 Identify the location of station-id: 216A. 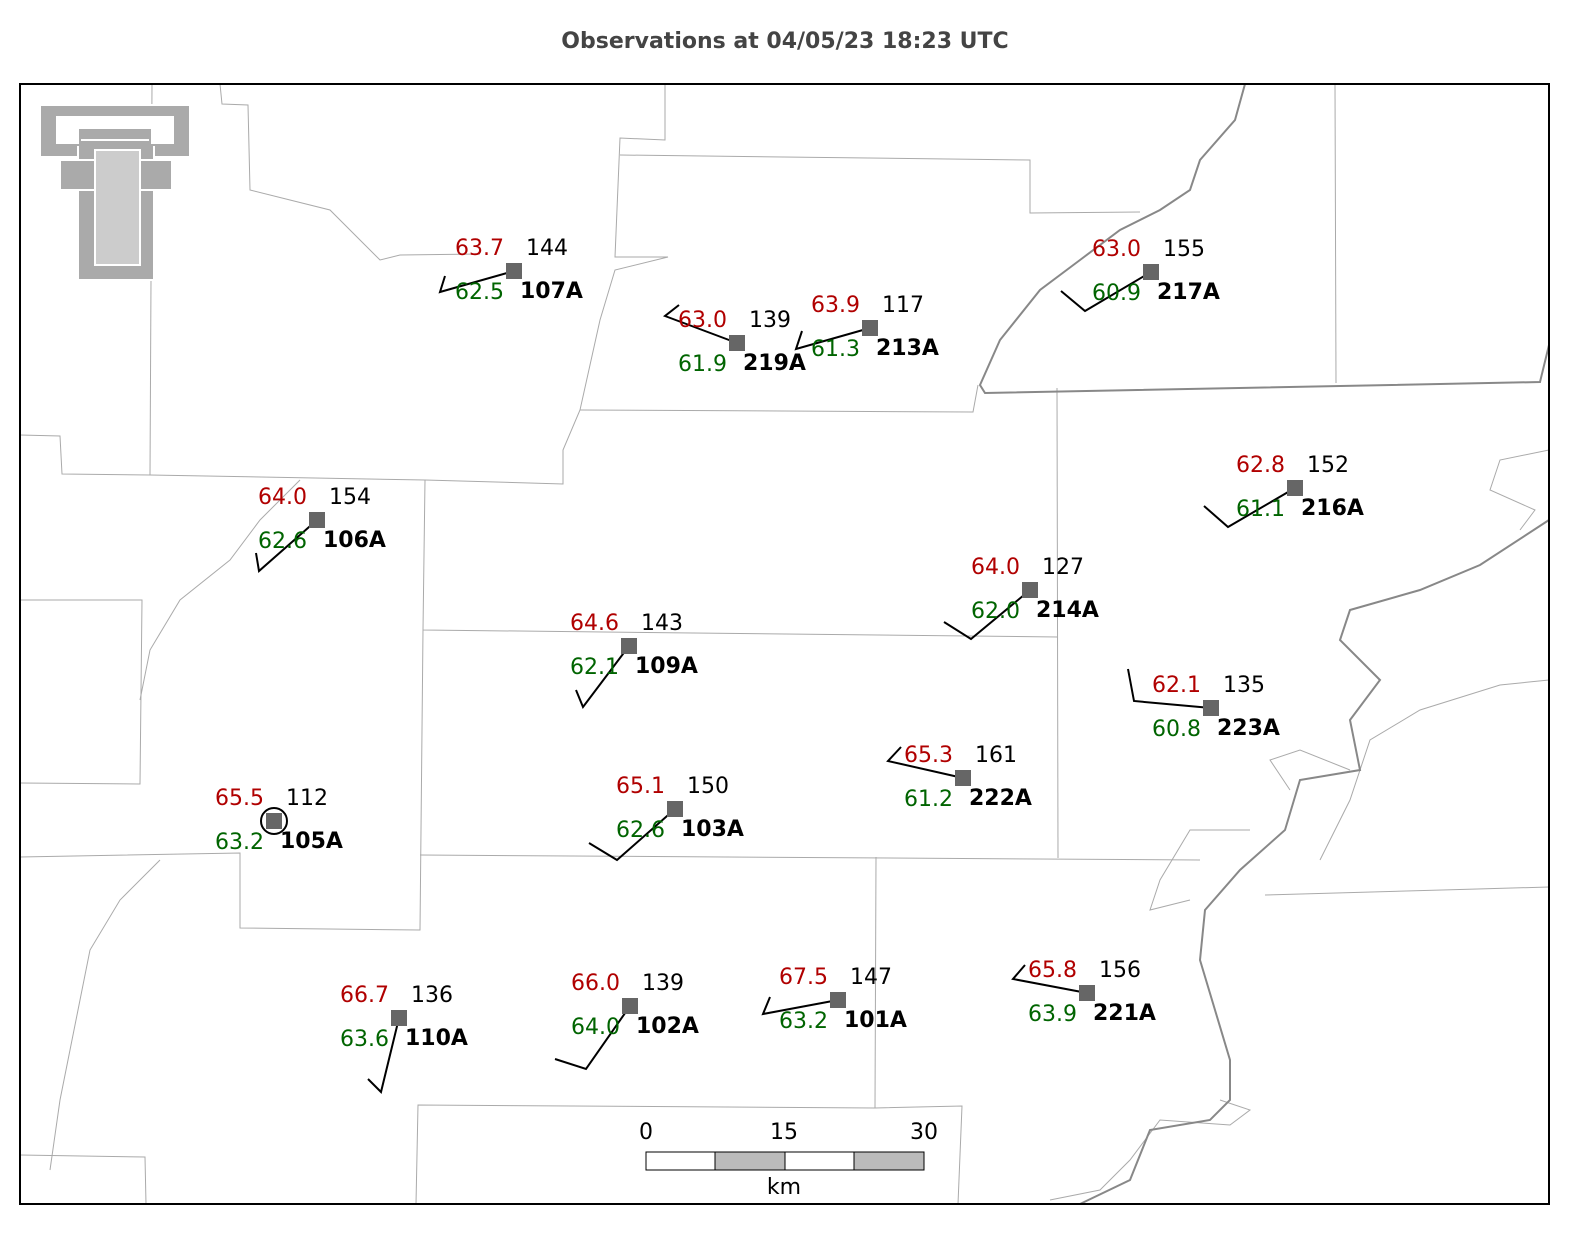
(1332, 508).